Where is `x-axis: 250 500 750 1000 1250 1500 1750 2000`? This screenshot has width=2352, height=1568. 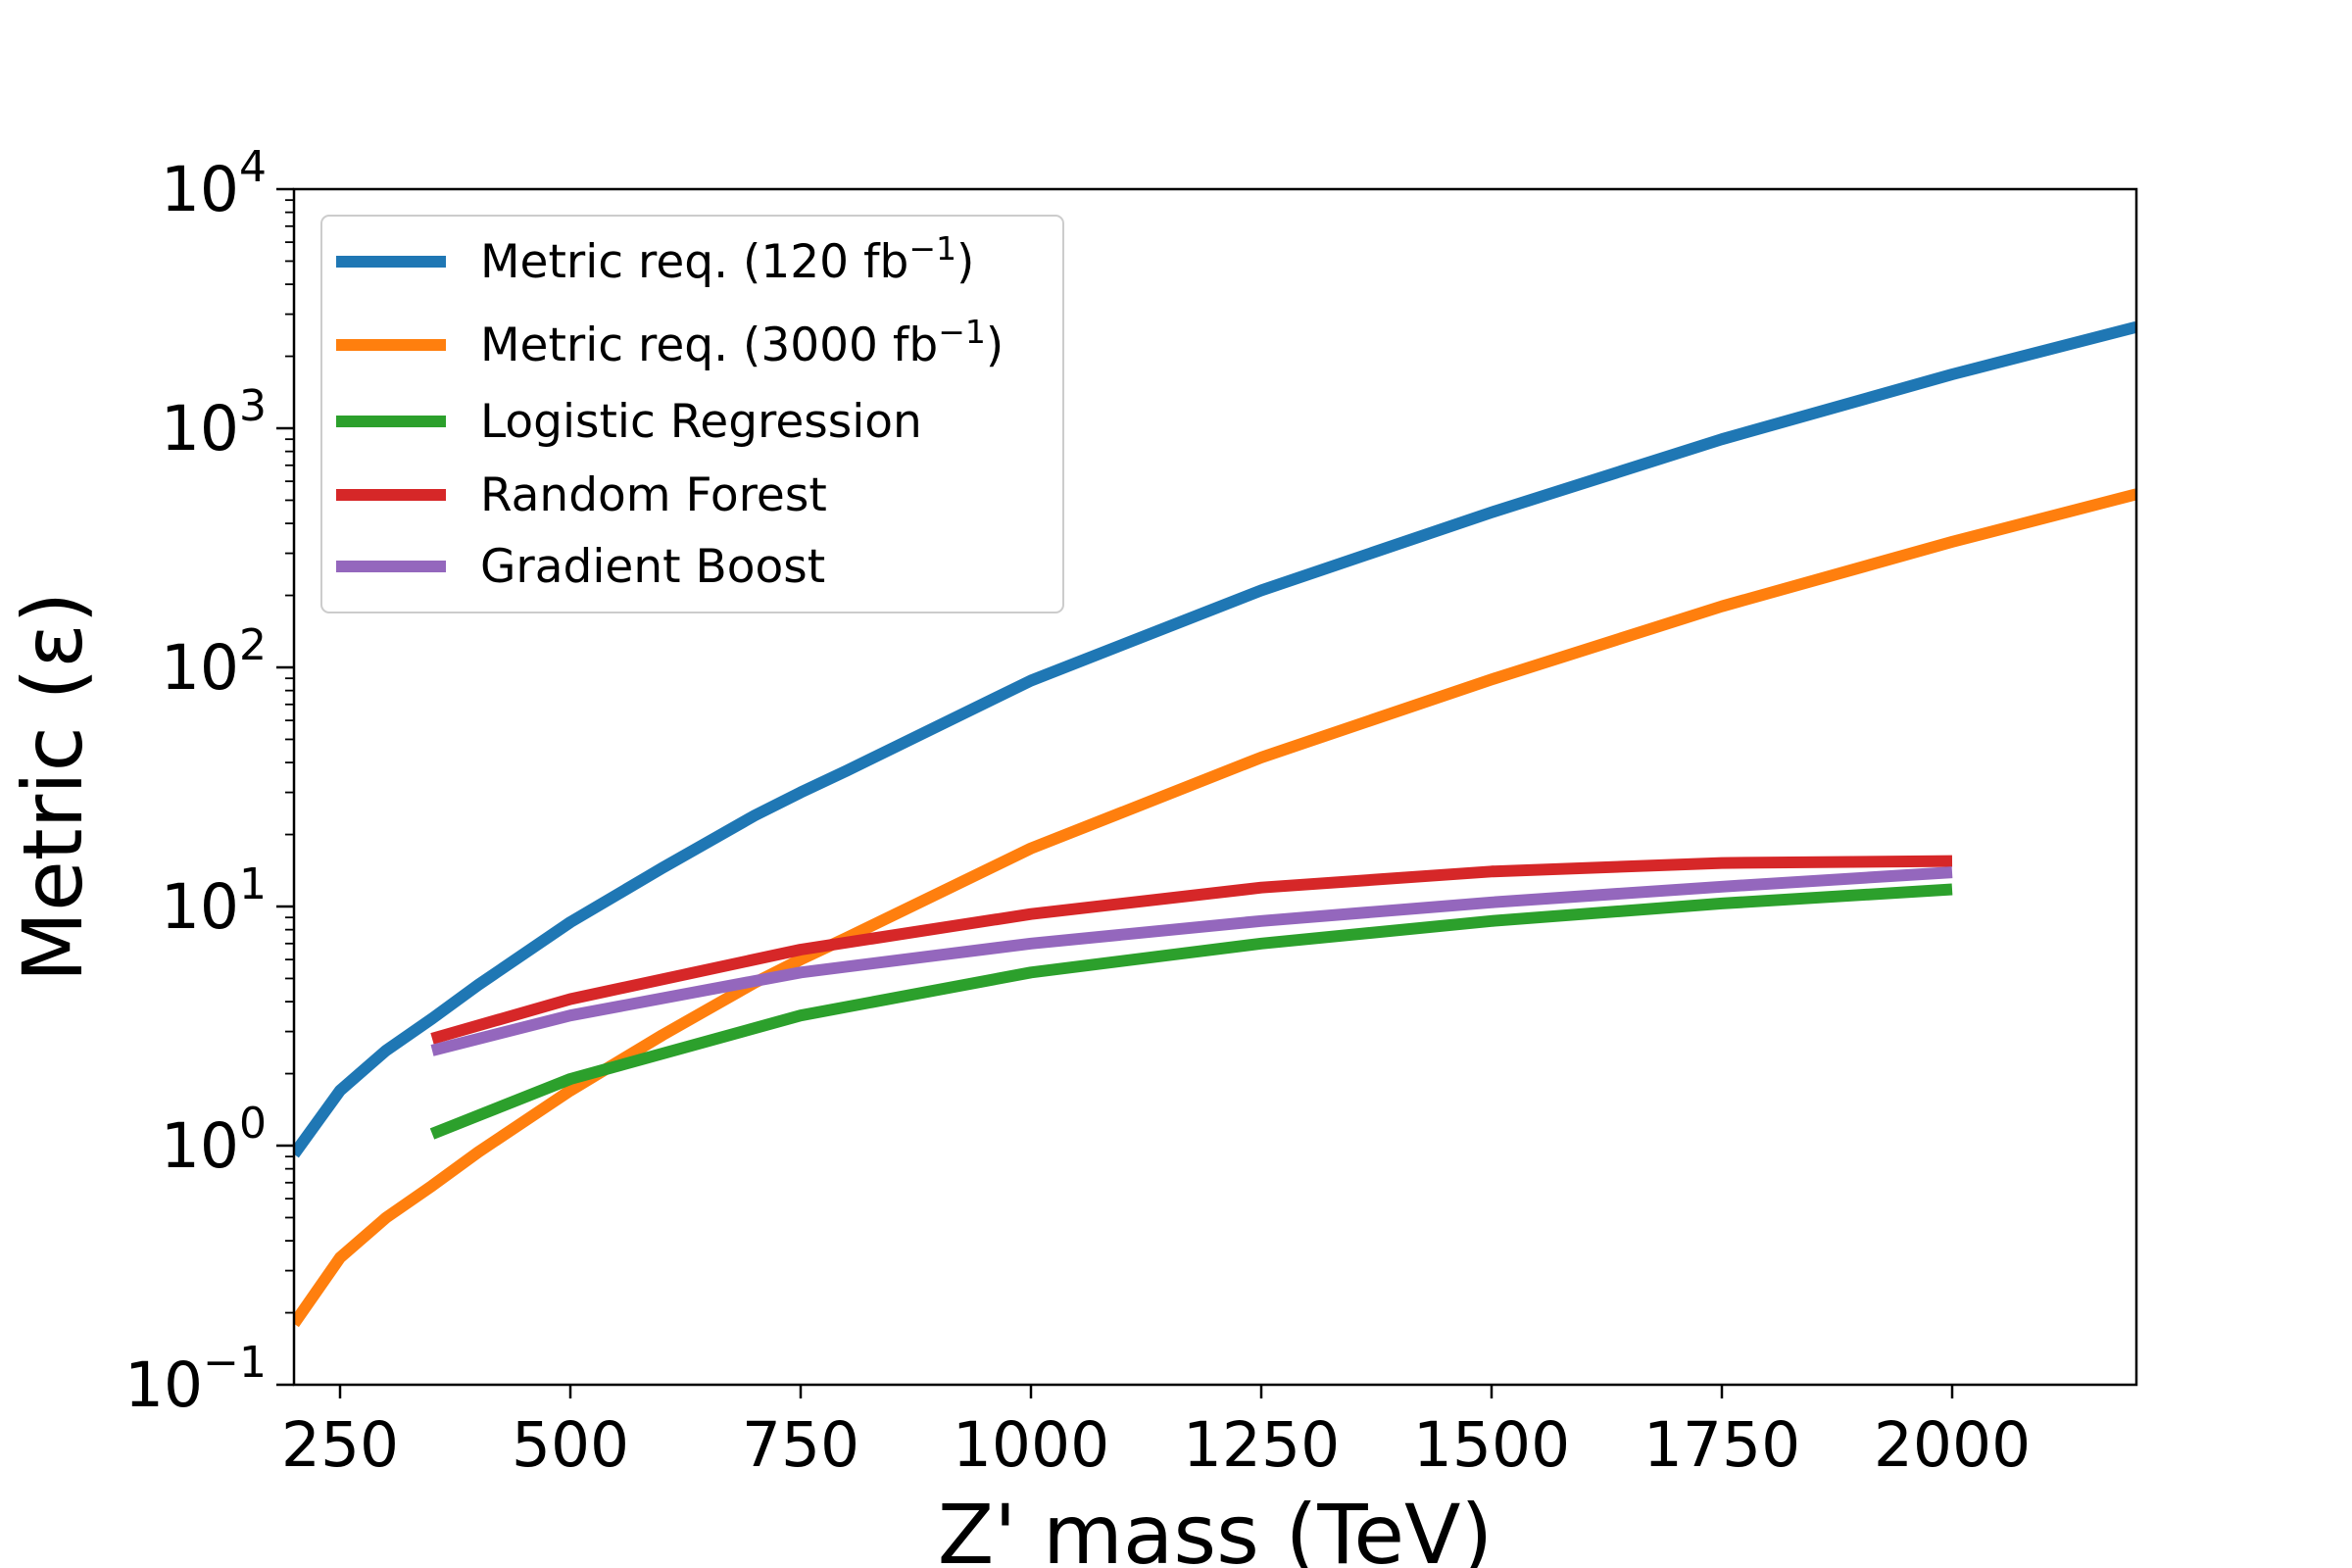
x-axis: 250 500 750 1000 1250 1500 1750 2000 is located at coordinates (1156, 1433).